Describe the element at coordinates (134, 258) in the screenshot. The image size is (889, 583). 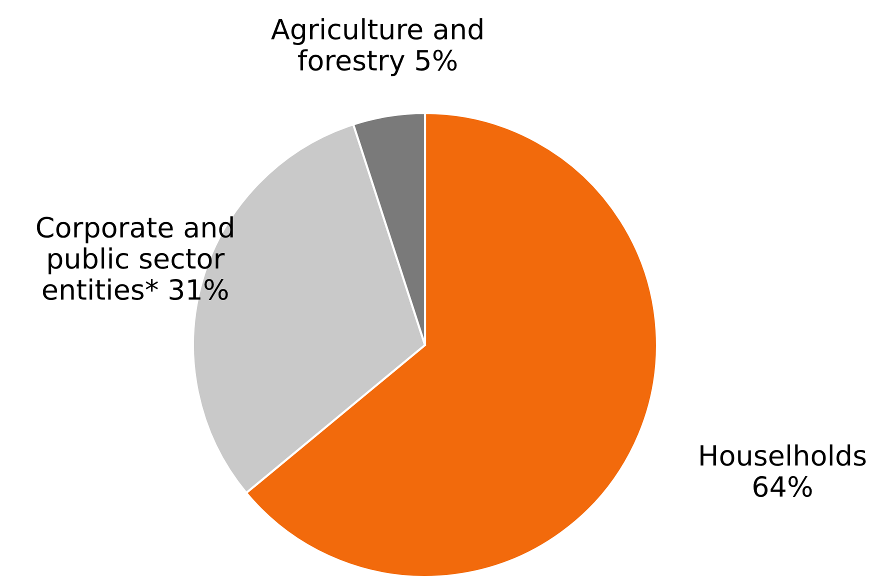
I see `slice-label: Corporate and public sector entities* 31%` at that location.